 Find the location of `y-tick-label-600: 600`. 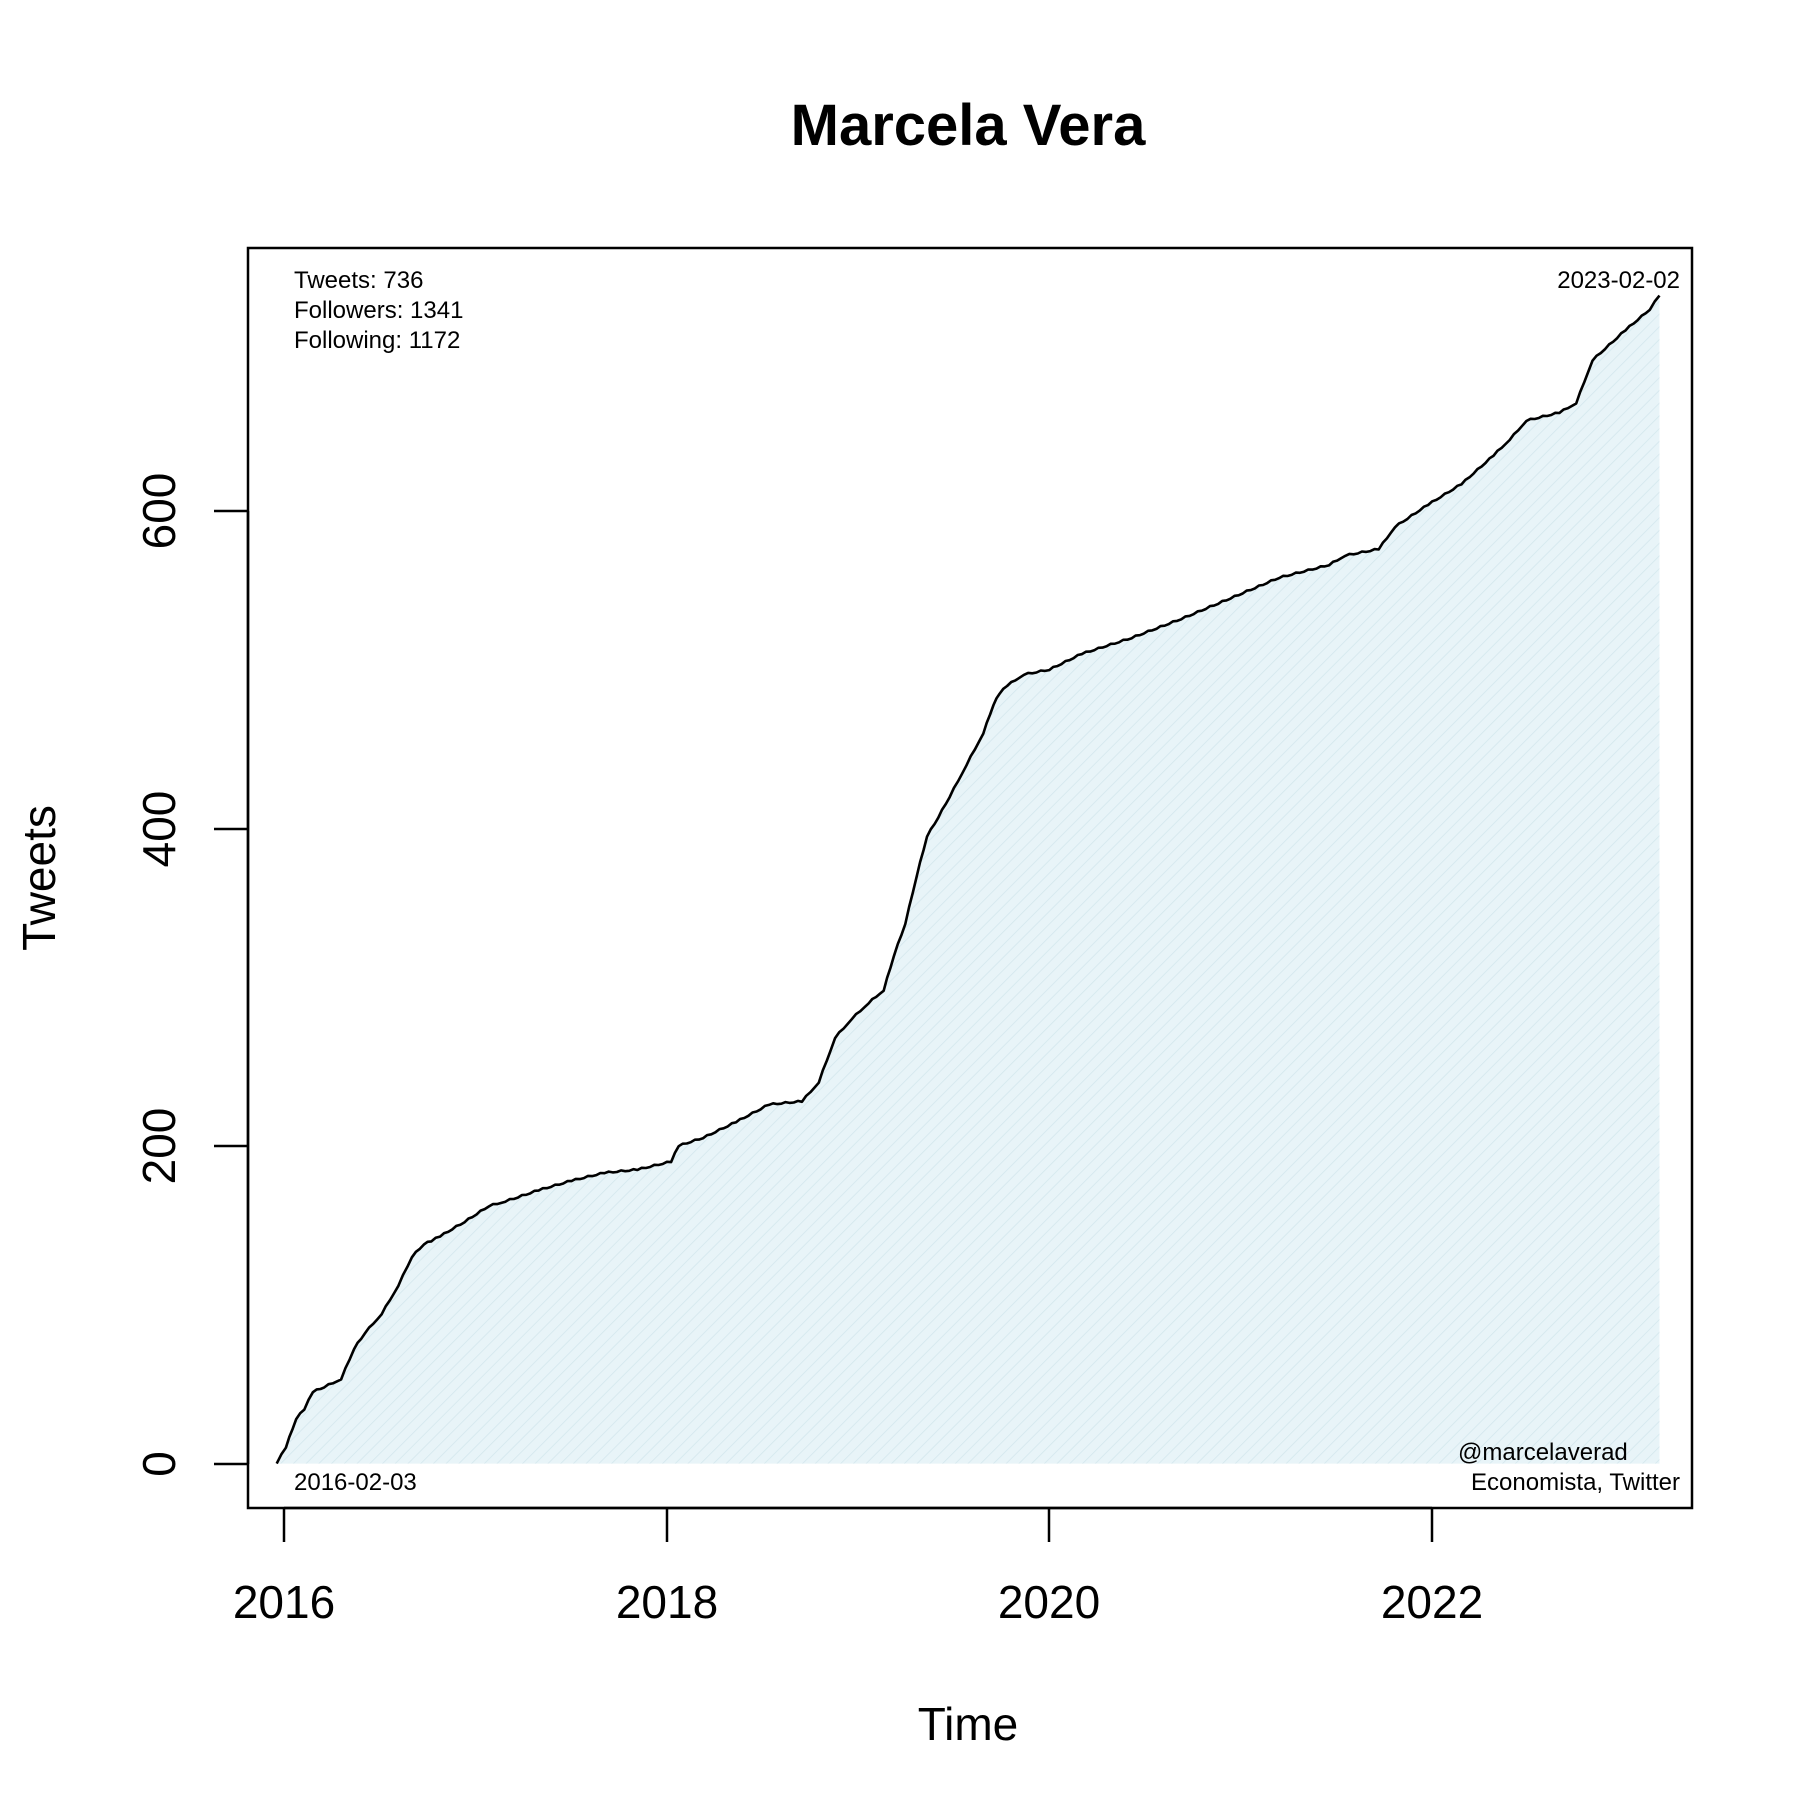

y-tick-label-600: 600 is located at coordinates (159, 511).